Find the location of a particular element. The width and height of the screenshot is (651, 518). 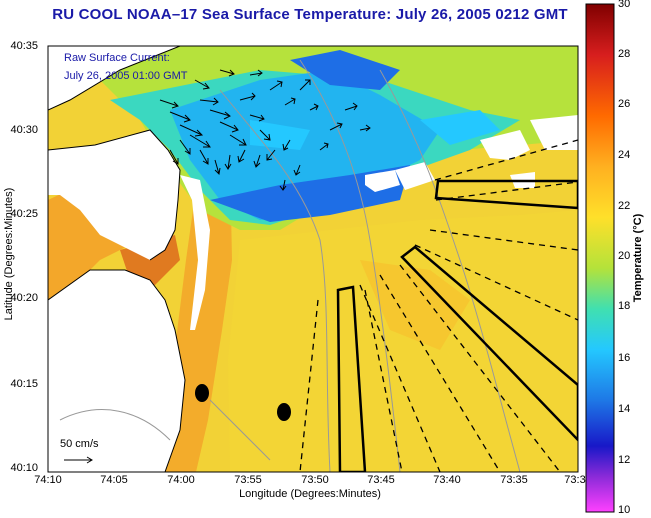

colorbar-tick: 28 is located at coordinates (624, 54).